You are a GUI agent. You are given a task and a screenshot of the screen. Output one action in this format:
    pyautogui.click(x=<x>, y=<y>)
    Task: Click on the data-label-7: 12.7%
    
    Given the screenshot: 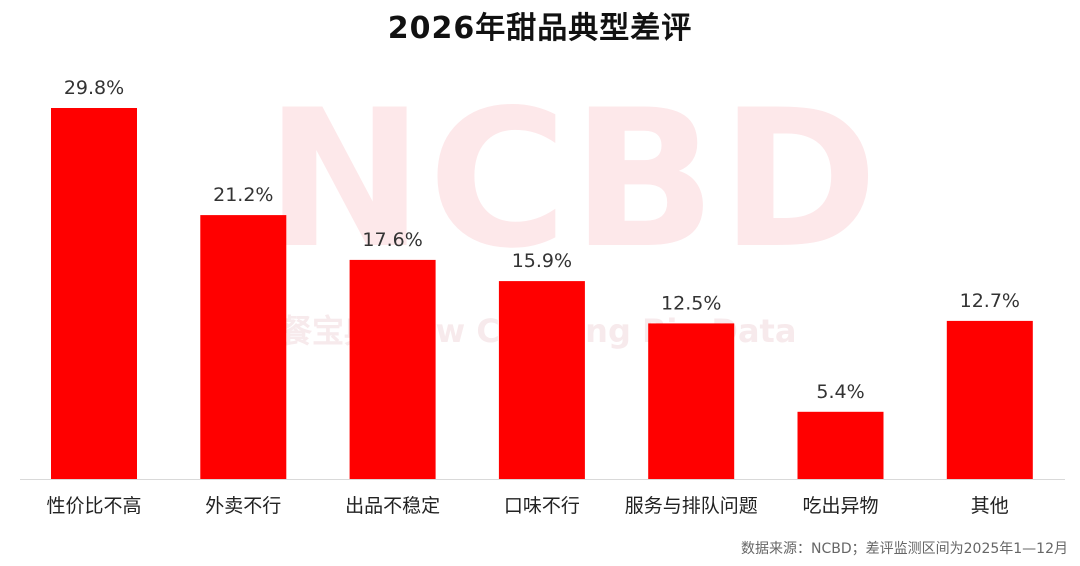 What is the action you would take?
    pyautogui.click(x=990, y=301)
    